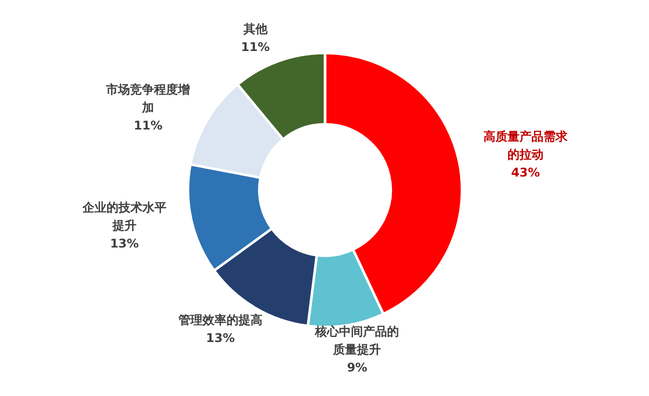 This screenshot has width=649, height=396. What do you see at coordinates (255, 29) in the screenshot?
I see `slice-label: 其他` at bounding box center [255, 29].